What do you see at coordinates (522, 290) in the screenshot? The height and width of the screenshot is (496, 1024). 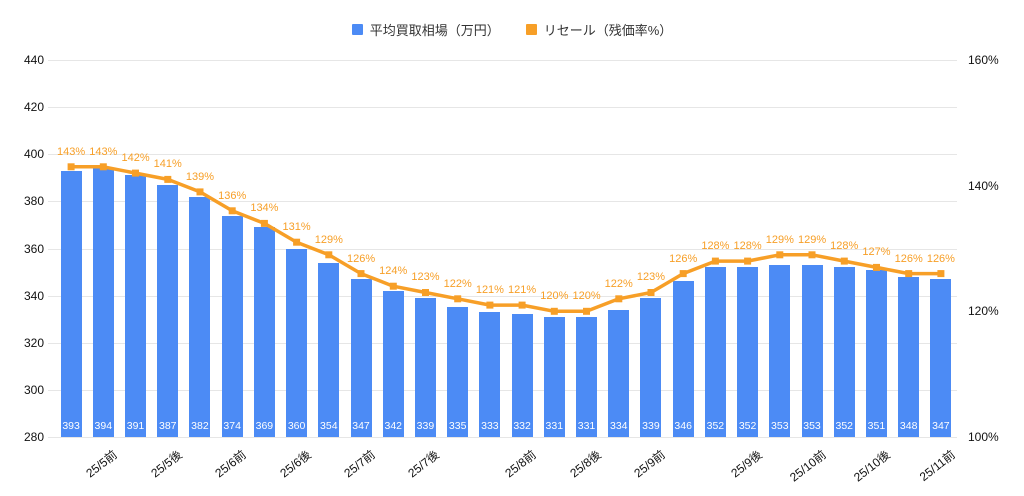 I see `resale-value-label: 121%` at bounding box center [522, 290].